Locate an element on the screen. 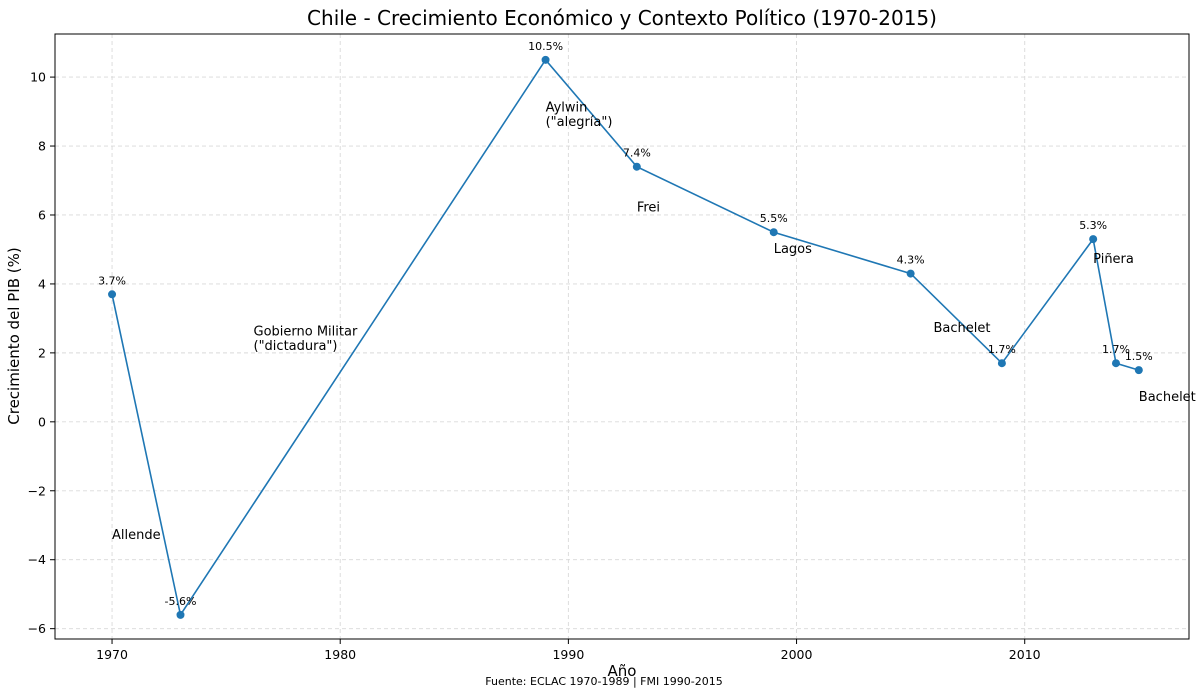 This screenshot has height=700, width=1200. data-label: 5.3% is located at coordinates (1093, 225).